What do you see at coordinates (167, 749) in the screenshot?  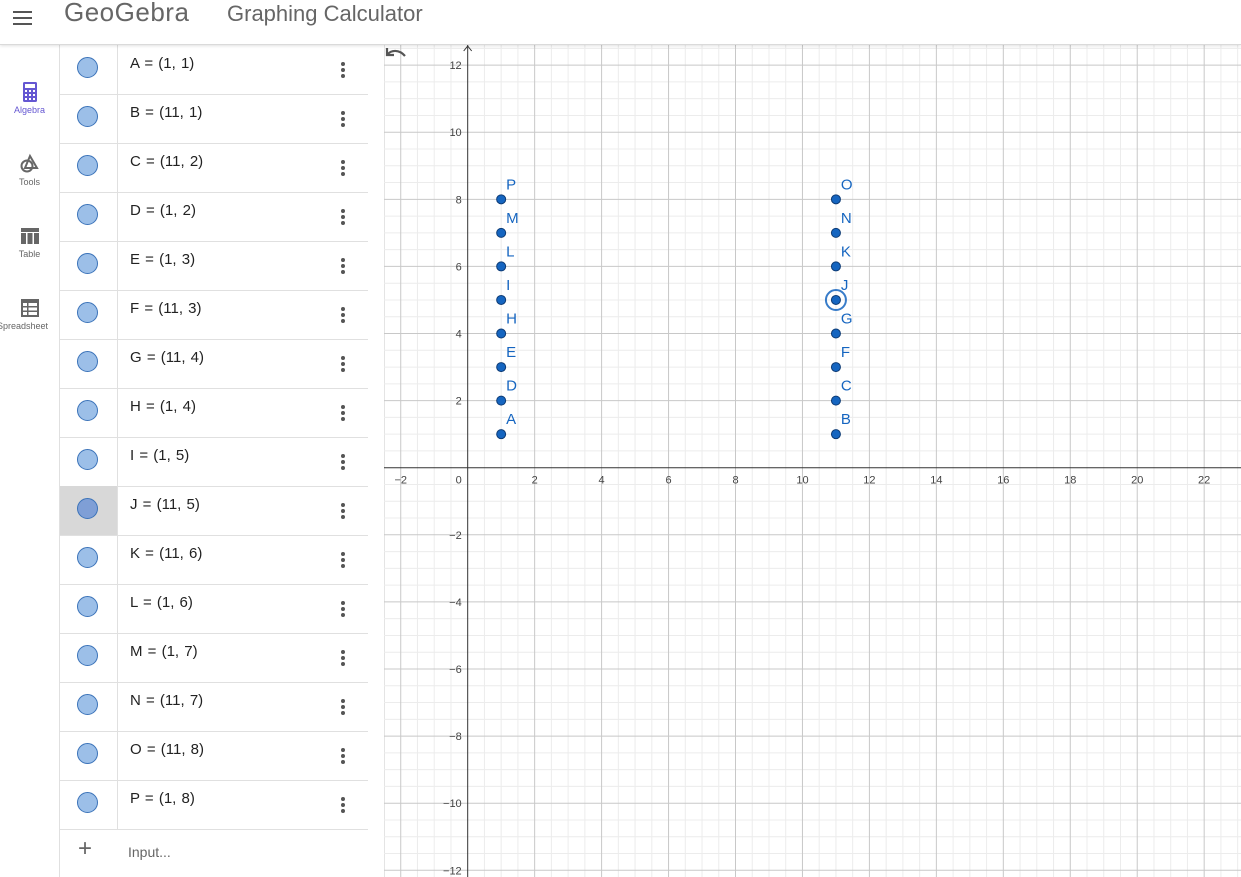 I see `algebra-expression: O = (11, 8)` at bounding box center [167, 749].